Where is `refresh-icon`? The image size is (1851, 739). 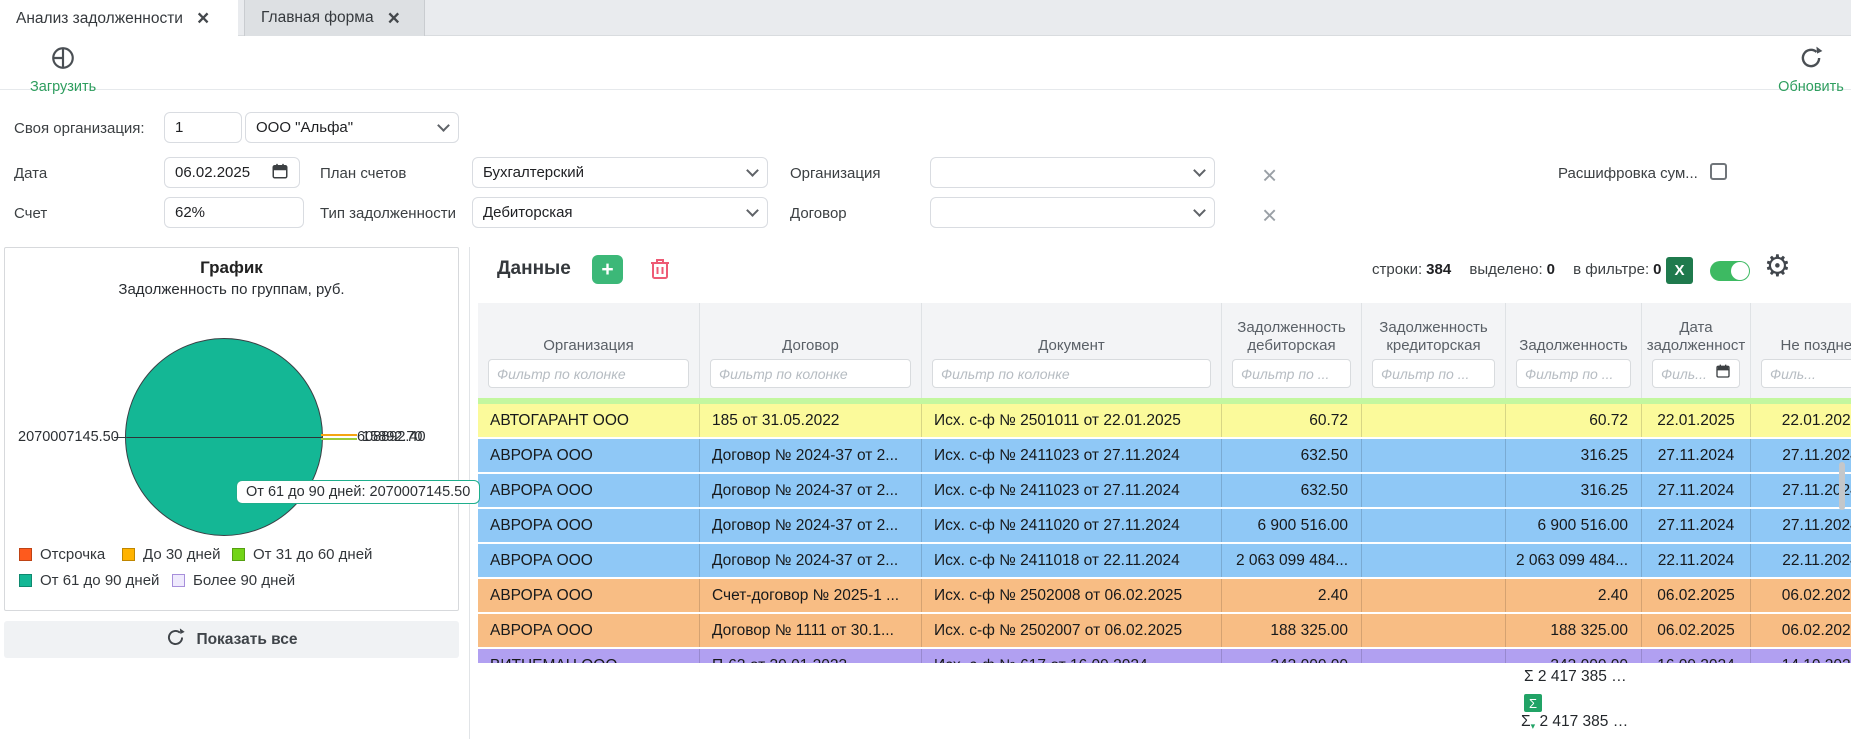
refresh-icon is located at coordinates (175, 640).